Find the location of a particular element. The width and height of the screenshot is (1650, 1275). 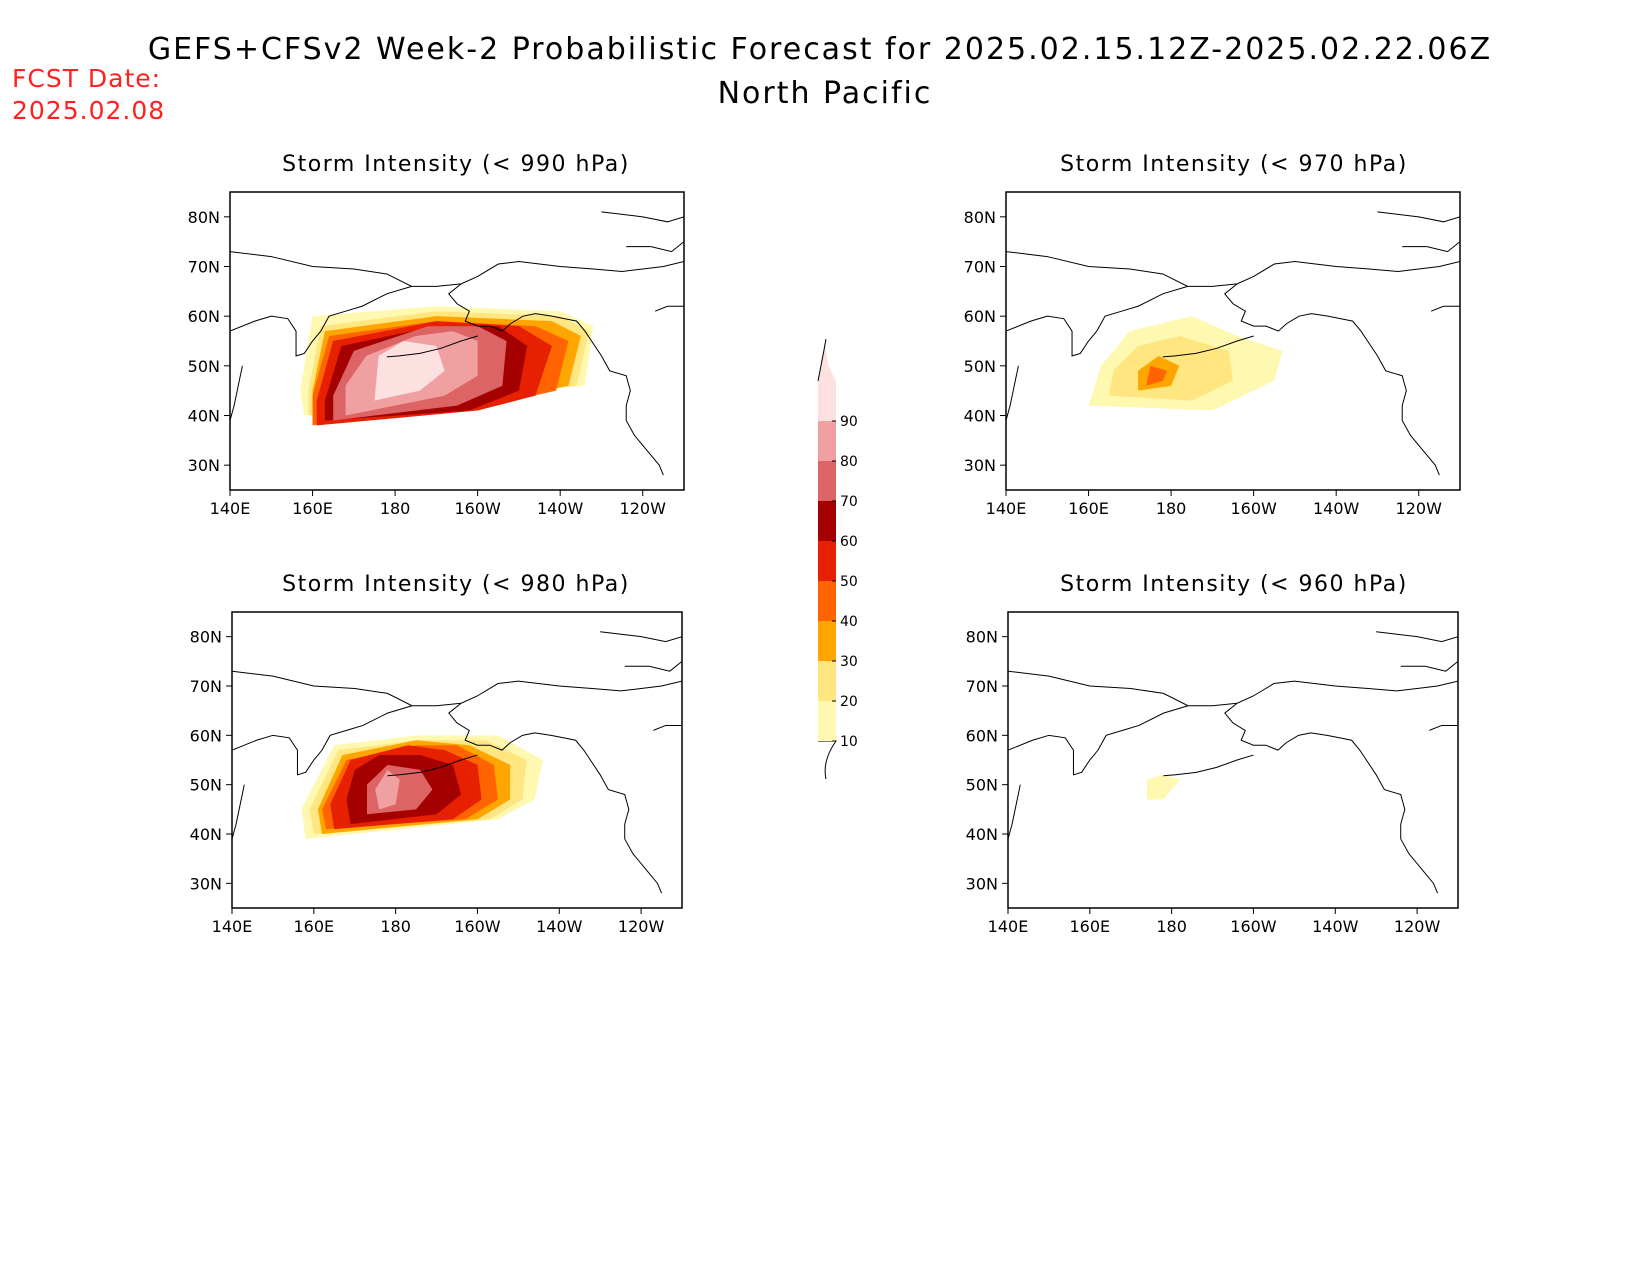

colorbar-label: 40 is located at coordinates (849, 622).